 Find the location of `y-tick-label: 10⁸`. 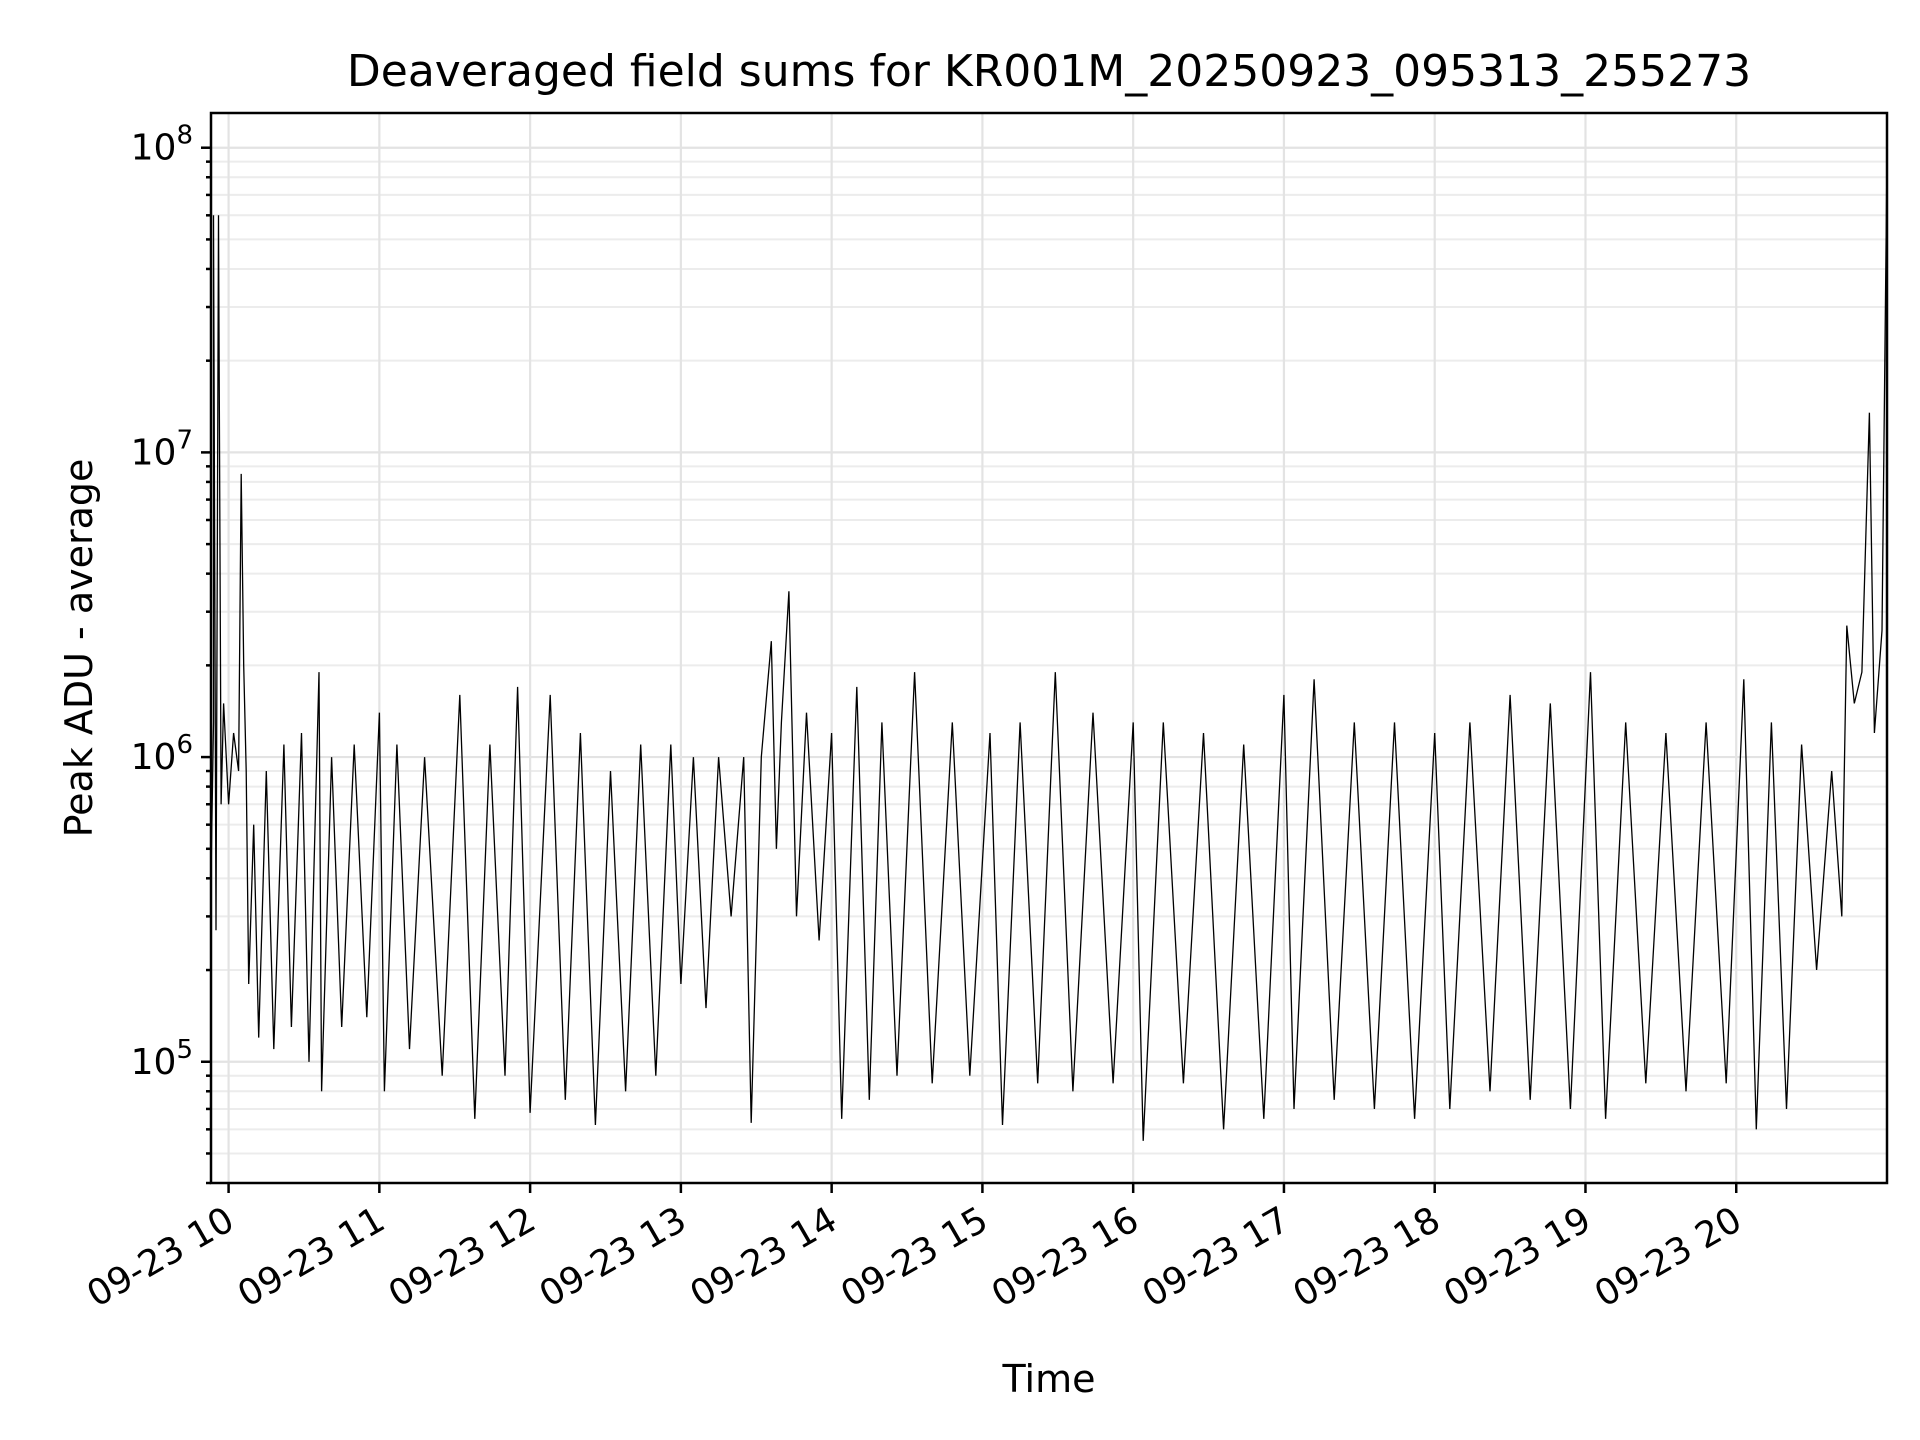

y-tick-label: 10⁸ is located at coordinates (162, 145).